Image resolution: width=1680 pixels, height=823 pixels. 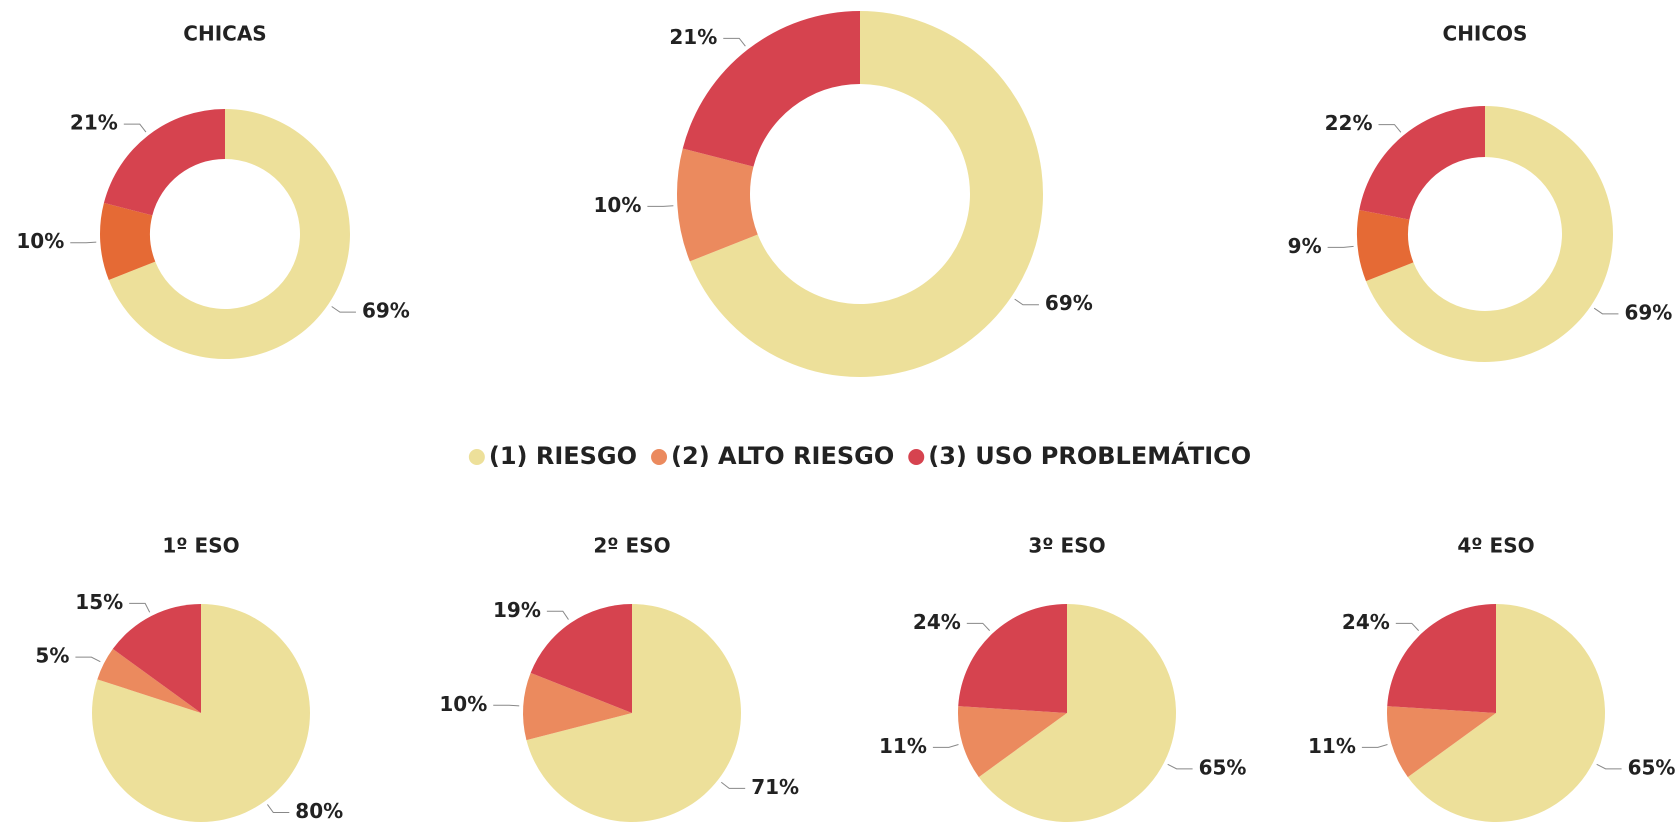 I want to click on data-label: 22%, so click(x=1349, y=123).